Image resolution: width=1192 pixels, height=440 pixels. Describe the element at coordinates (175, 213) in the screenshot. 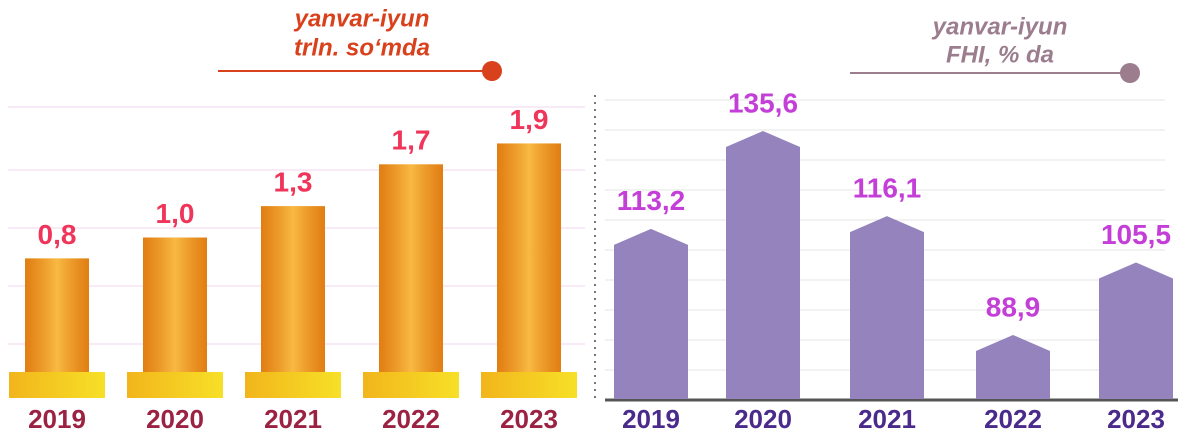

I see `value-label: 1,0` at that location.